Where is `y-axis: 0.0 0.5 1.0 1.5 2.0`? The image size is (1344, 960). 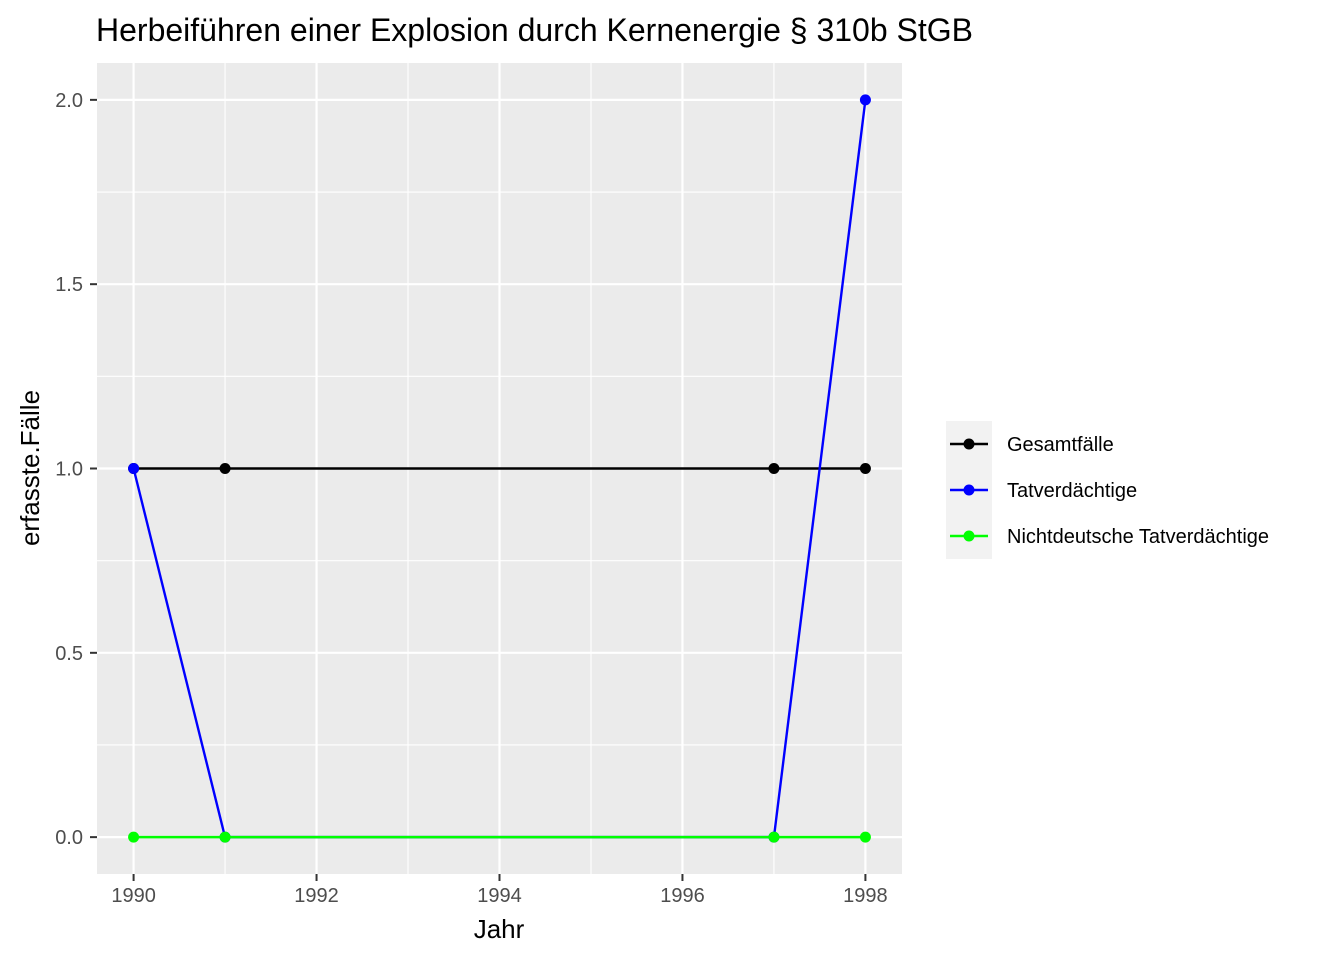 y-axis: 0.0 0.5 1.0 1.5 2.0 is located at coordinates (76, 469).